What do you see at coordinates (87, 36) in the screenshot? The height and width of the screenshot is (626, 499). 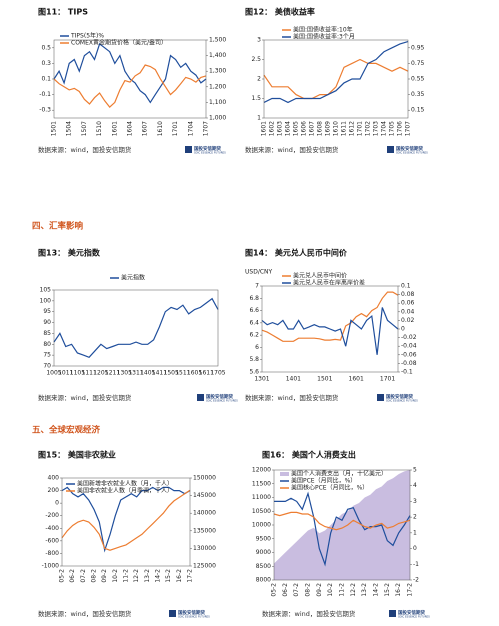 I see `legend-label: TIPS(5年)%` at bounding box center [87, 36].